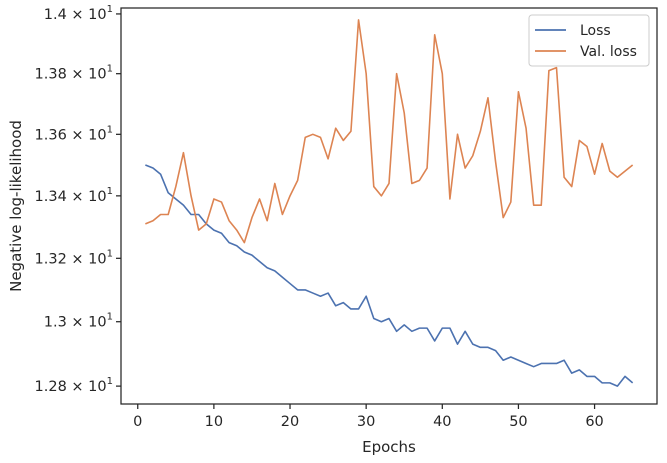  Describe the element at coordinates (608, 52) in the screenshot. I see `legend-label: Val. loss` at that location.